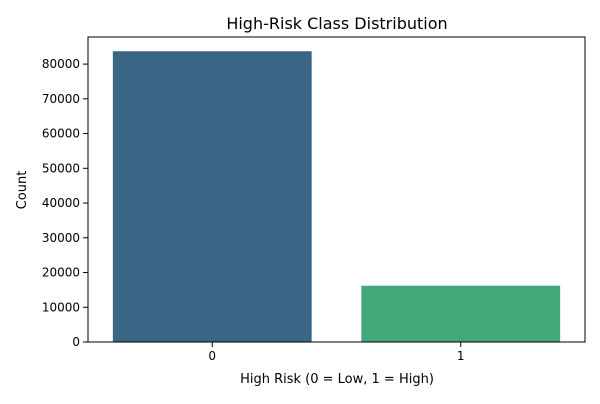  I want to click on y-tick-label-40000: 40000, so click(61, 203).